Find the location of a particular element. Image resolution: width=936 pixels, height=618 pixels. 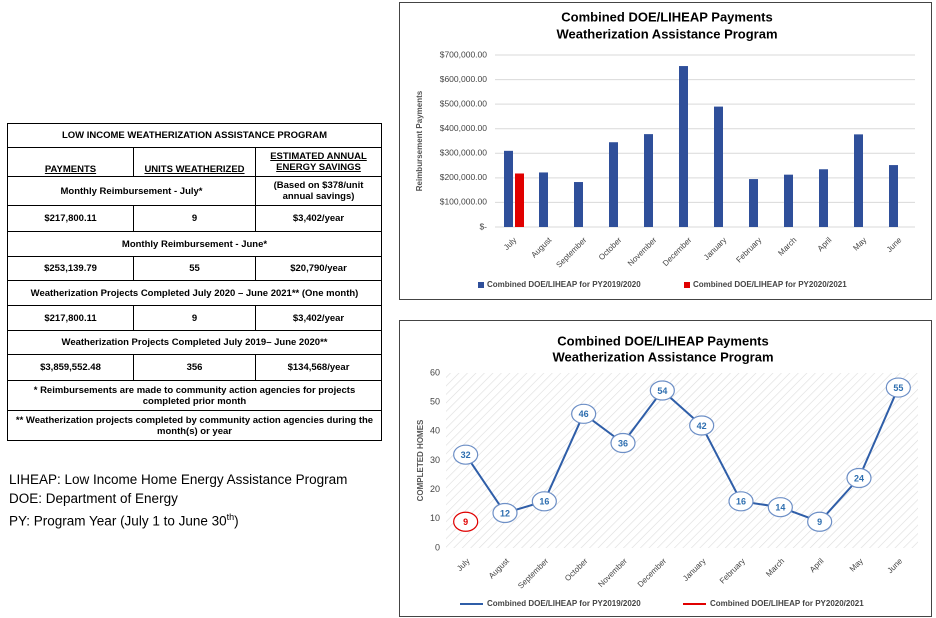

y-tick-label: 20 is located at coordinates (435, 489).